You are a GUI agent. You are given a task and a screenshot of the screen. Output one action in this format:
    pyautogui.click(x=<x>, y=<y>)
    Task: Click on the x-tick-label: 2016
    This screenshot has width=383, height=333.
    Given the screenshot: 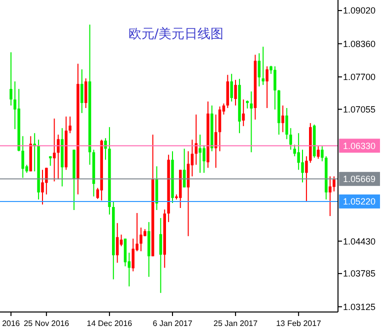 What is the action you would take?
    pyautogui.click(x=11, y=323)
    